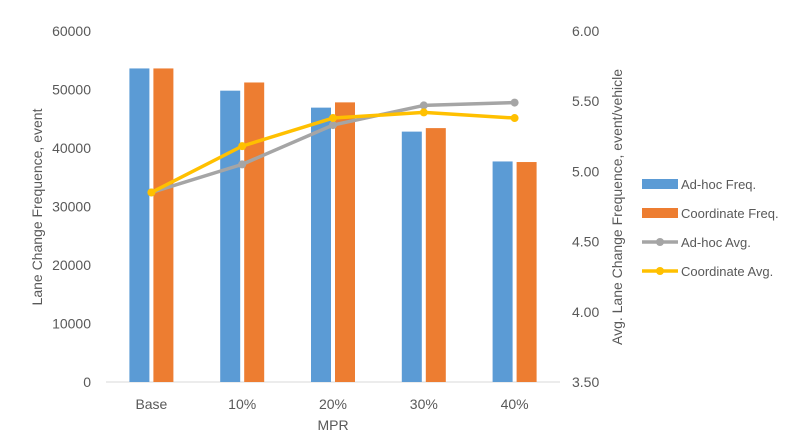 This screenshot has height=446, width=793. Describe the element at coordinates (585, 101) in the screenshot. I see `y2-tick-label: 5.50` at that location.